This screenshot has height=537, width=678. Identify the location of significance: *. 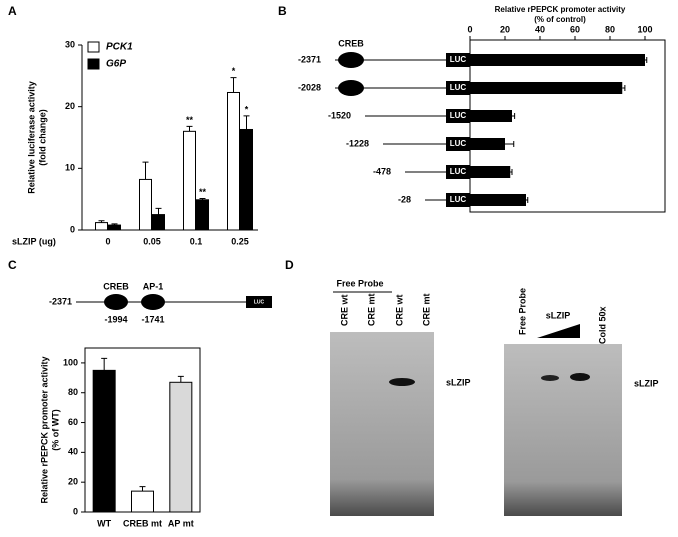
(247, 109).